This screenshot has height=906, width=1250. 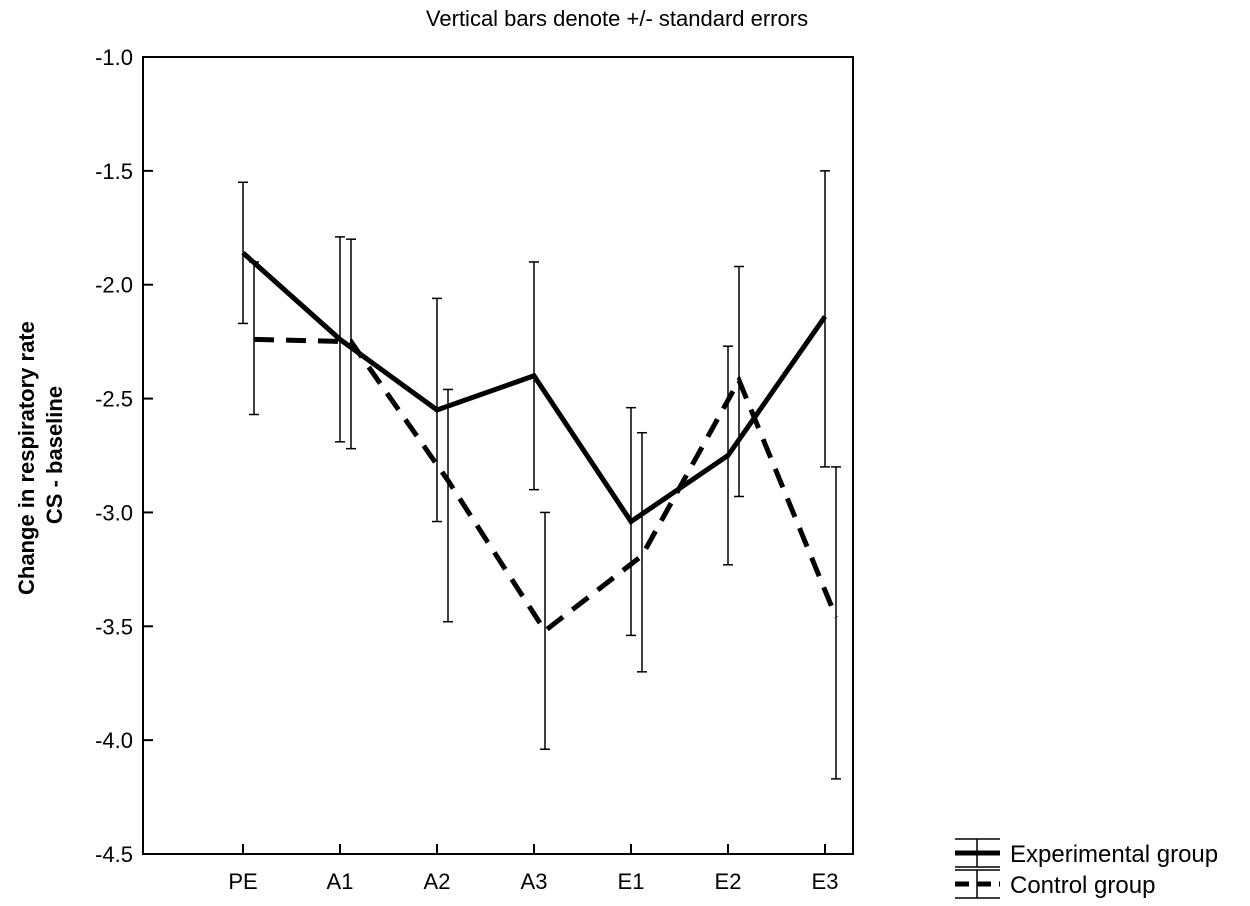 What do you see at coordinates (114, 57) in the screenshot?
I see `y-tick-label: -1.0` at bounding box center [114, 57].